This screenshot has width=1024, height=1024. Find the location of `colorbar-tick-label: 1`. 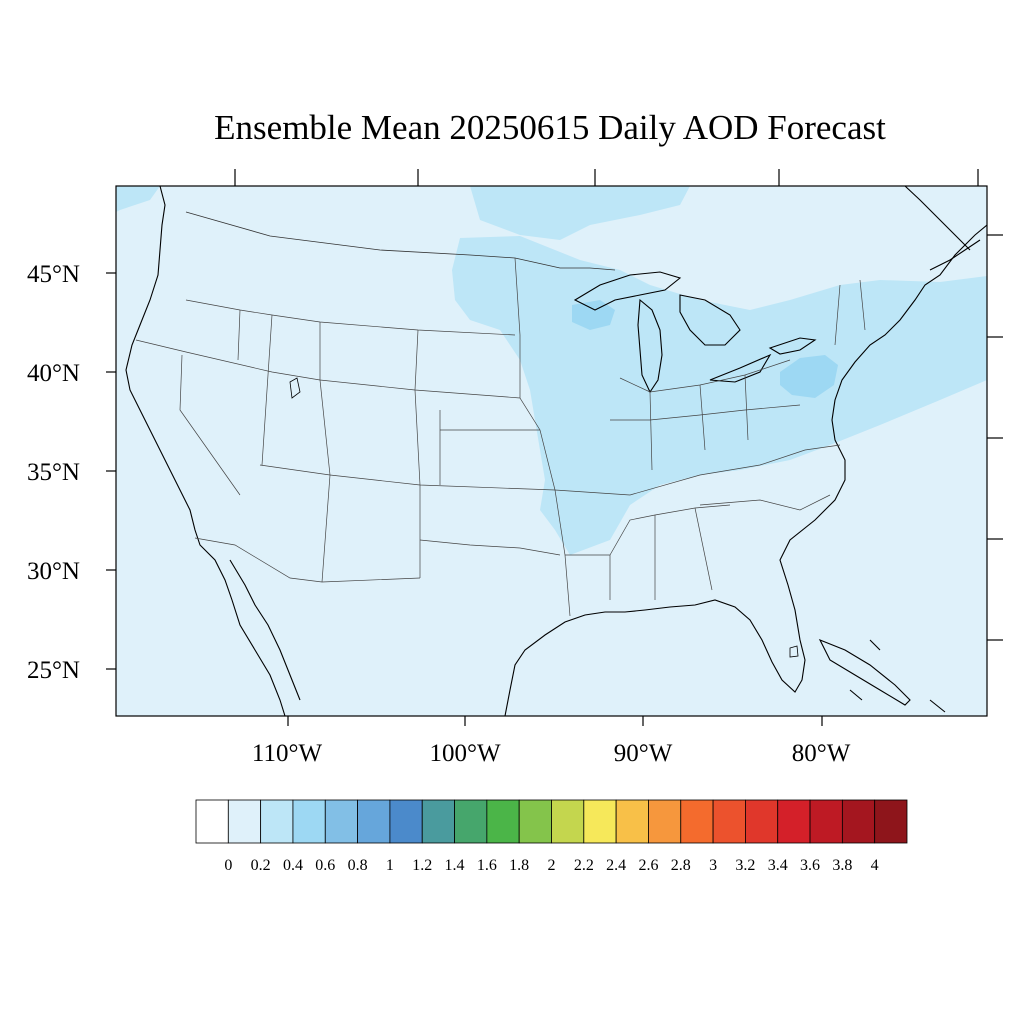

colorbar-tick-label: 1 is located at coordinates (390, 865).